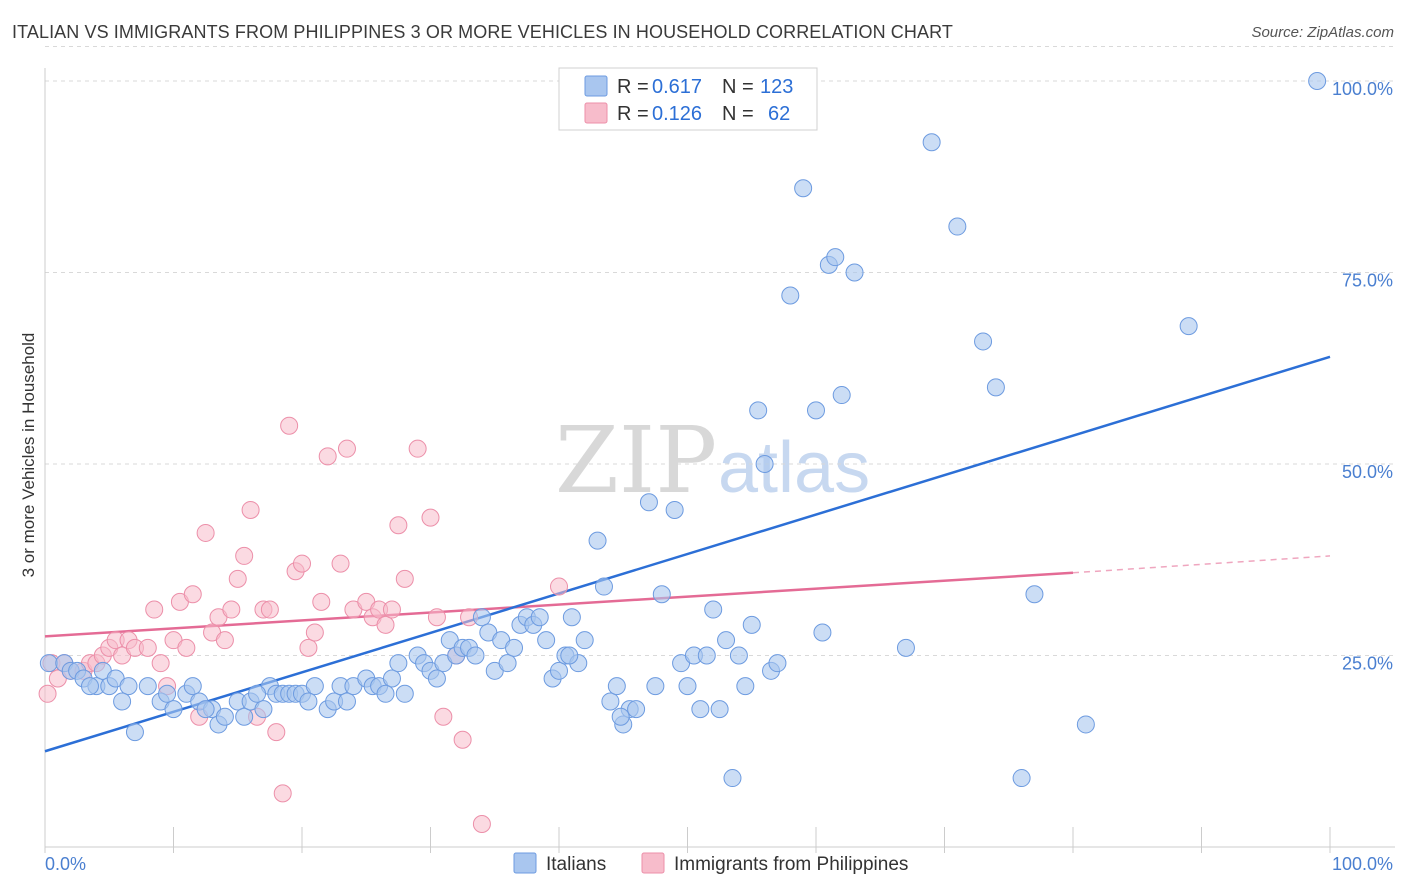 This screenshot has height=892, width=1406. I want to click on legend-r-value-1: 0.617, so click(677, 87).